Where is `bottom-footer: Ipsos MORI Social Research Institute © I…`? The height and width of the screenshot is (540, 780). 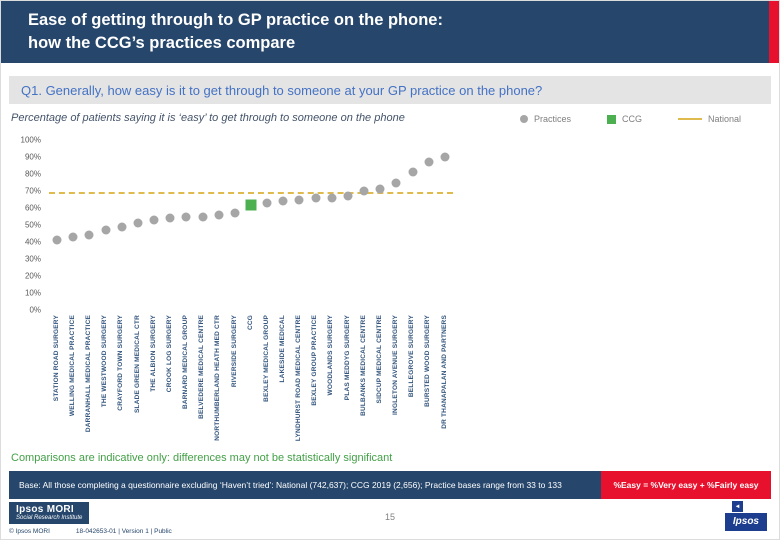 bottom-footer: Ipsos MORI Social Research Institute © I… is located at coordinates (390, 519).